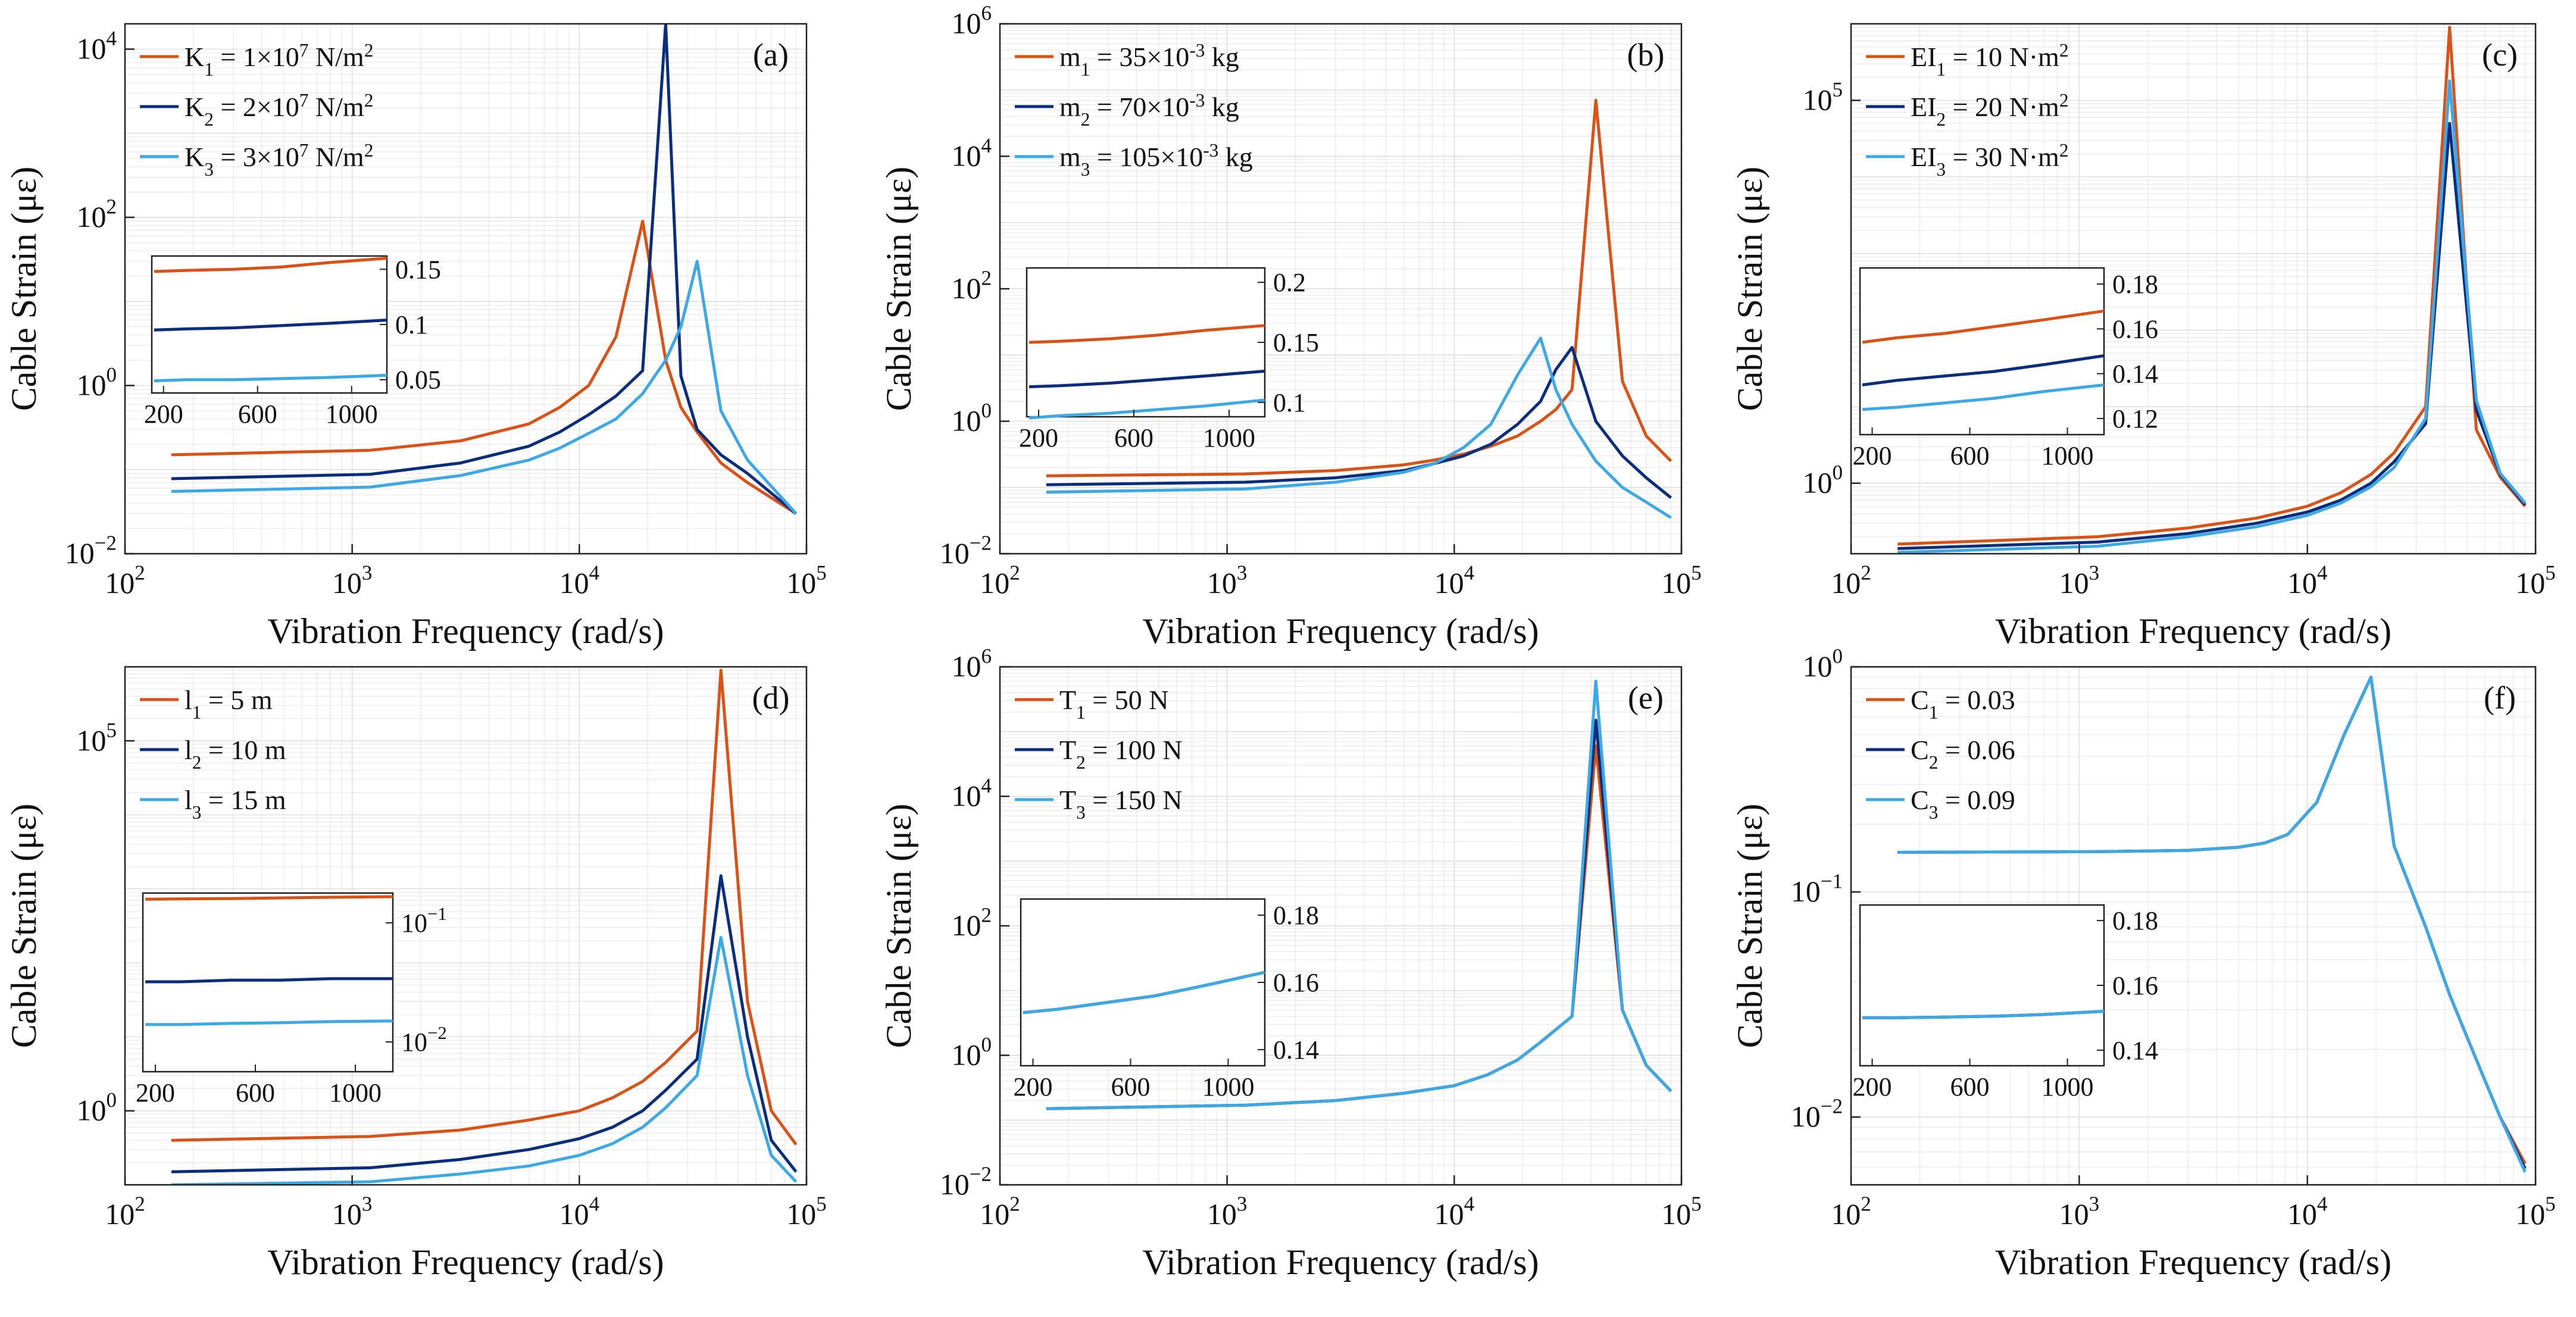 The width and height of the screenshot is (2576, 1317). What do you see at coordinates (424, 1040) in the screenshot?
I see `inset-y-tick-label: 10−2` at bounding box center [424, 1040].